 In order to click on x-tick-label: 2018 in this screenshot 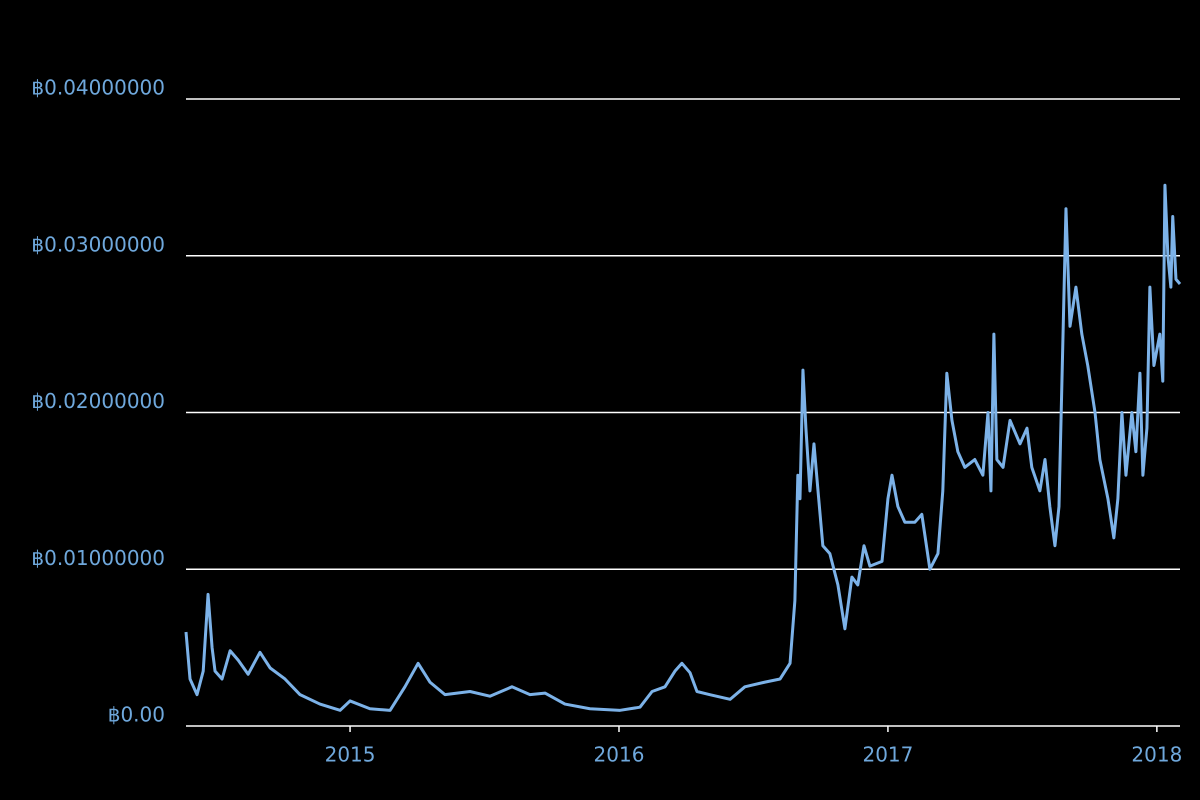, I will do `click(1156, 755)`.